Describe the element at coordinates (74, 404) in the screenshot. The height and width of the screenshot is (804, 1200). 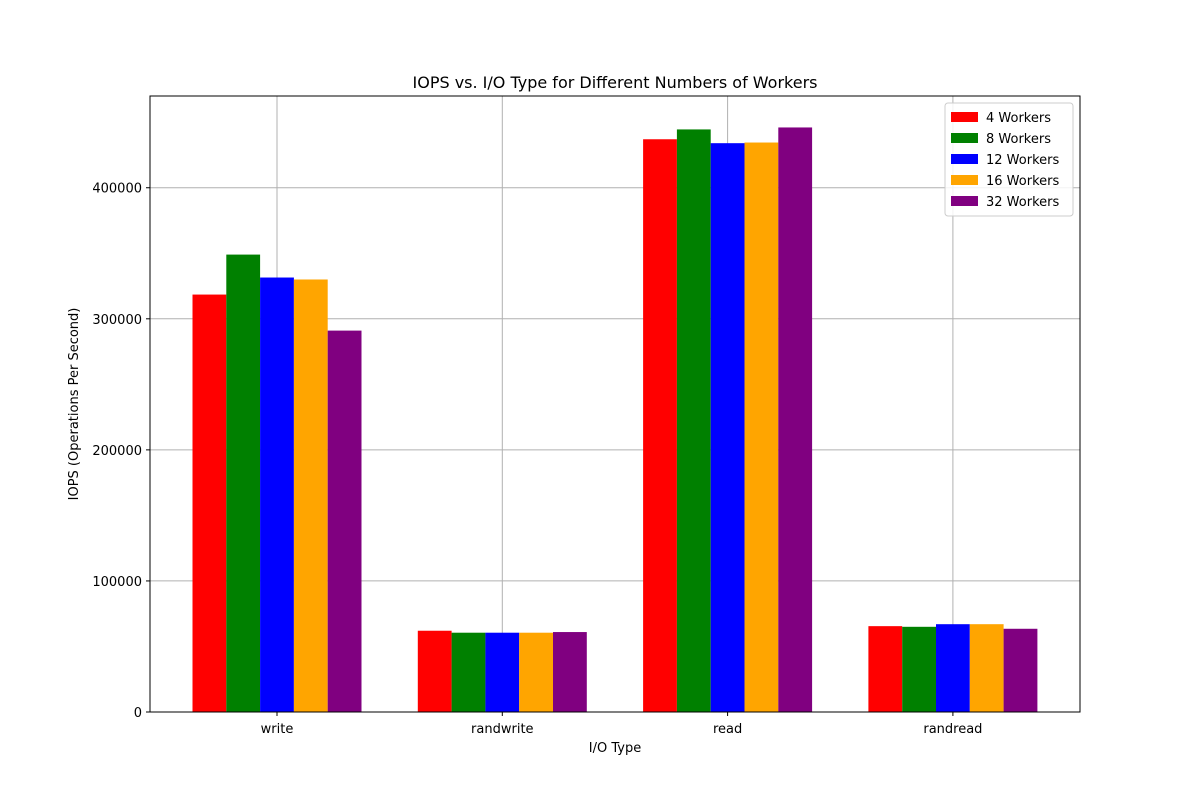
I see `y-axis-label: IOPS (Operations Per Second)` at that location.